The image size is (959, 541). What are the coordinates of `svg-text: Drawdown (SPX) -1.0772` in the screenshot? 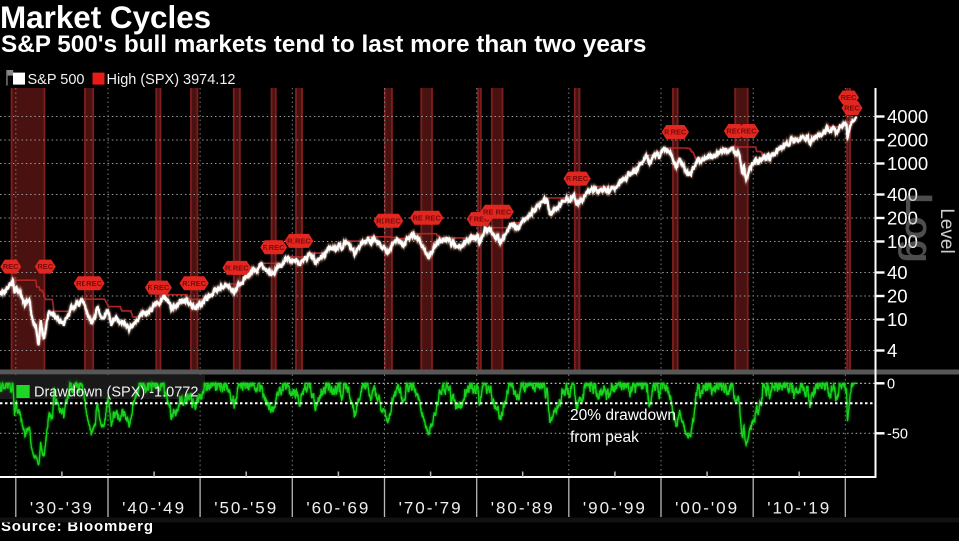 It's located at (116, 393).